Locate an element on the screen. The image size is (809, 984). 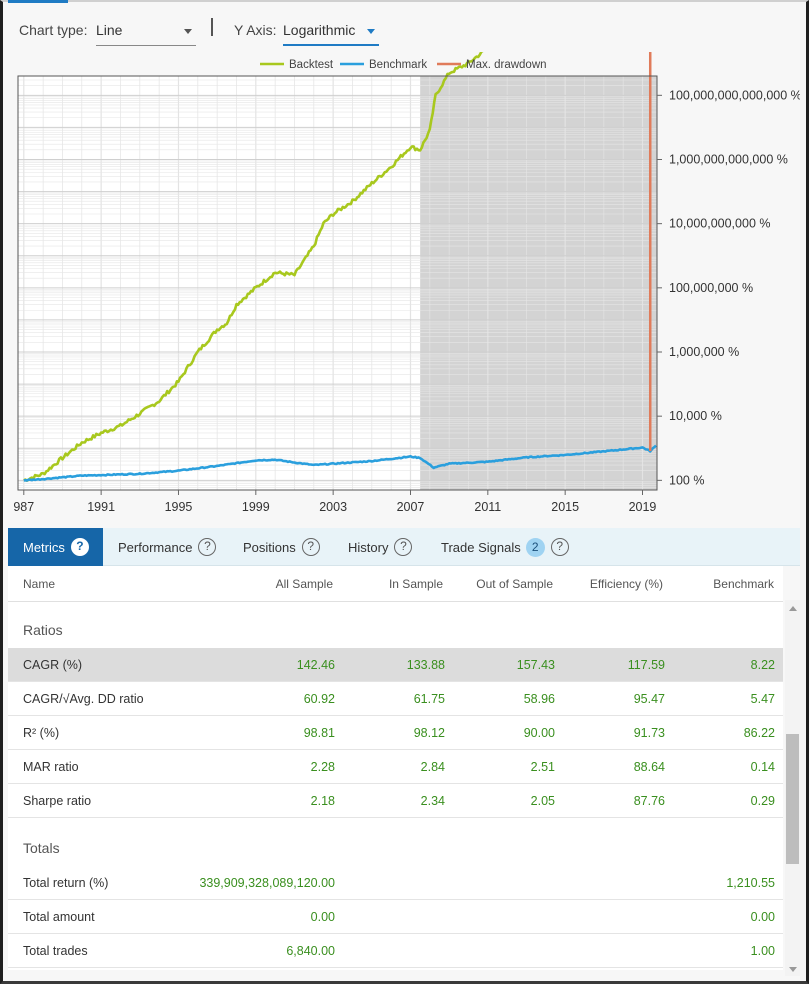
y-axis-select: Logarithmic is located at coordinates (331, 32).